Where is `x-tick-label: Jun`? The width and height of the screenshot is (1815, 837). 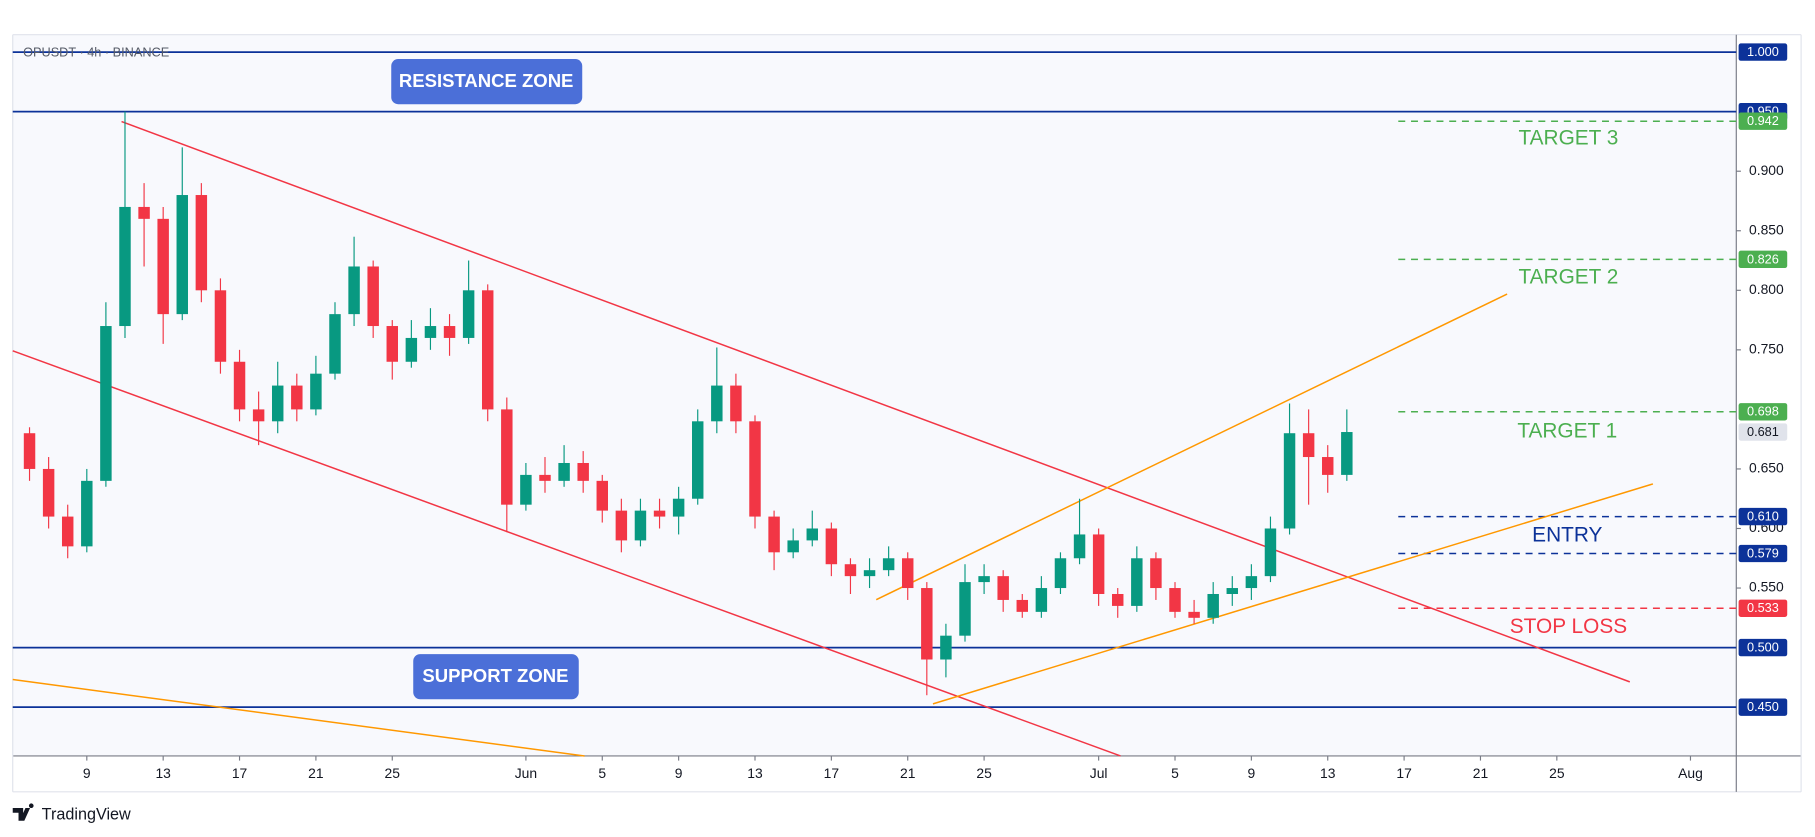 x-tick-label: Jun is located at coordinates (526, 773).